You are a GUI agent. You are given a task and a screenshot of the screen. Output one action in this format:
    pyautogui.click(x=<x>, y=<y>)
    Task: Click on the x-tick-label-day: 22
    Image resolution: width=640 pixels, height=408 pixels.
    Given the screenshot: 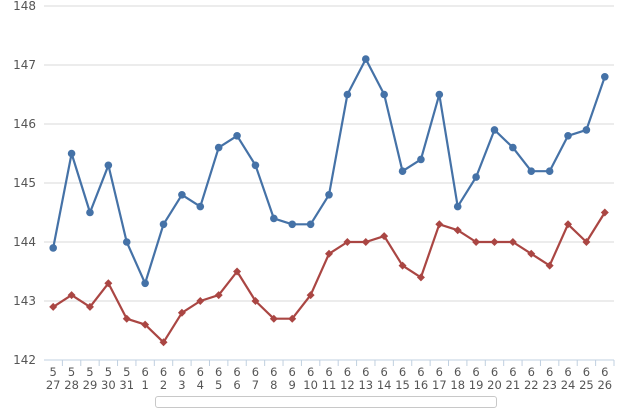 What is the action you would take?
    pyautogui.click(x=531, y=385)
    